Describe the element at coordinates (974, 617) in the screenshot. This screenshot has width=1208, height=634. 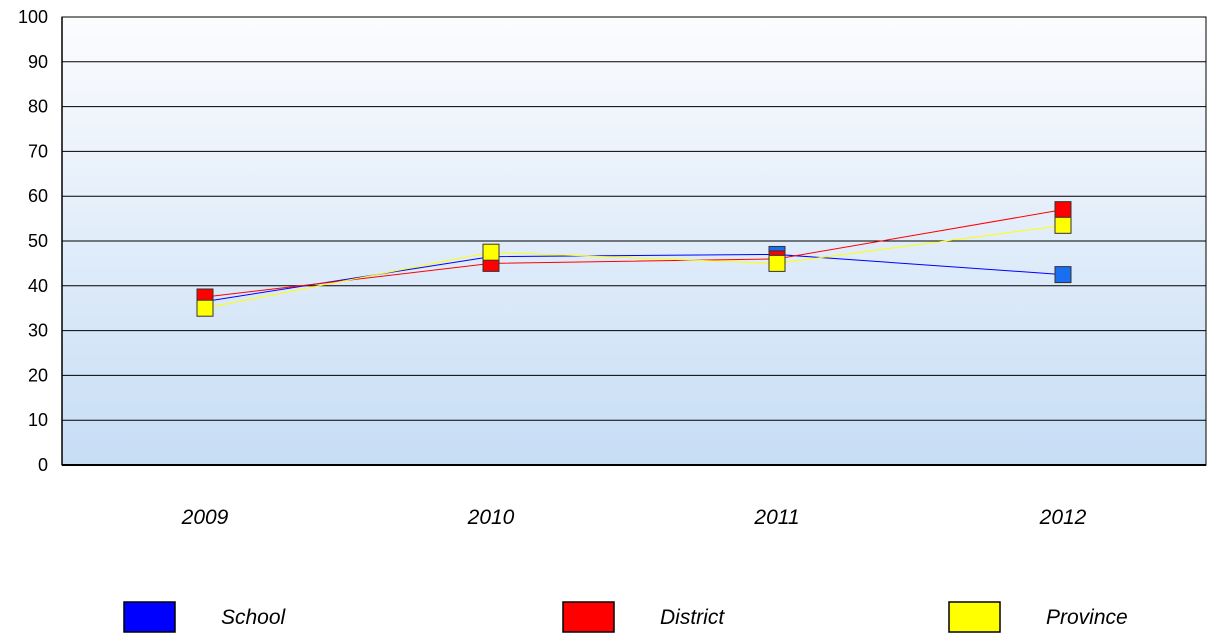
I see `legend-swatch-province` at that location.